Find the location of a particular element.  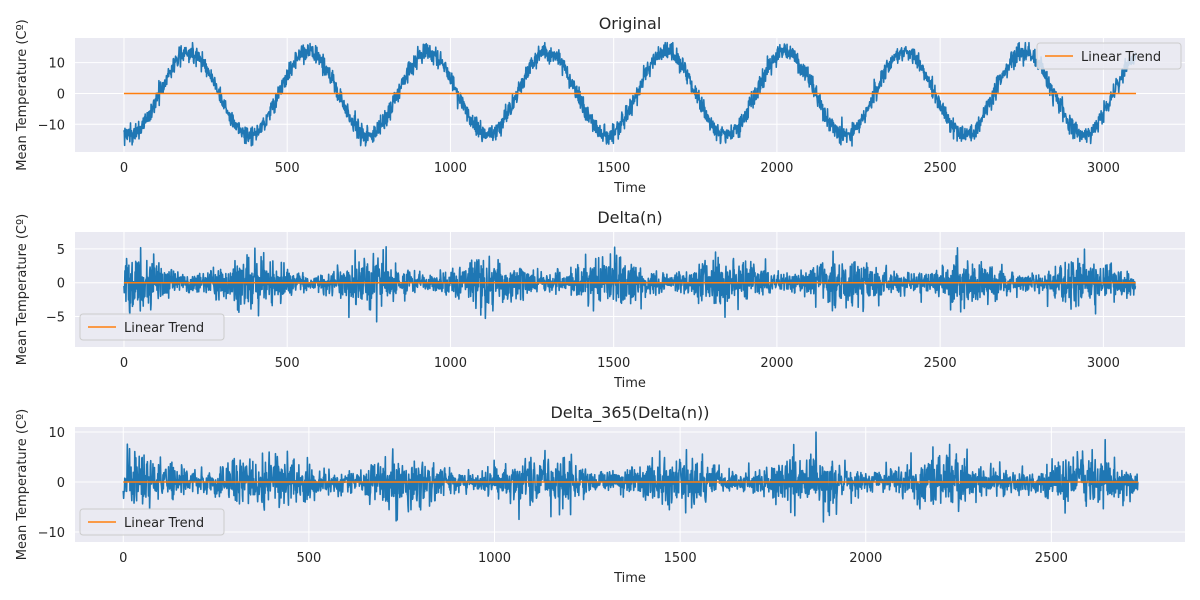

y-tick-label: 5 is located at coordinates (61, 250).